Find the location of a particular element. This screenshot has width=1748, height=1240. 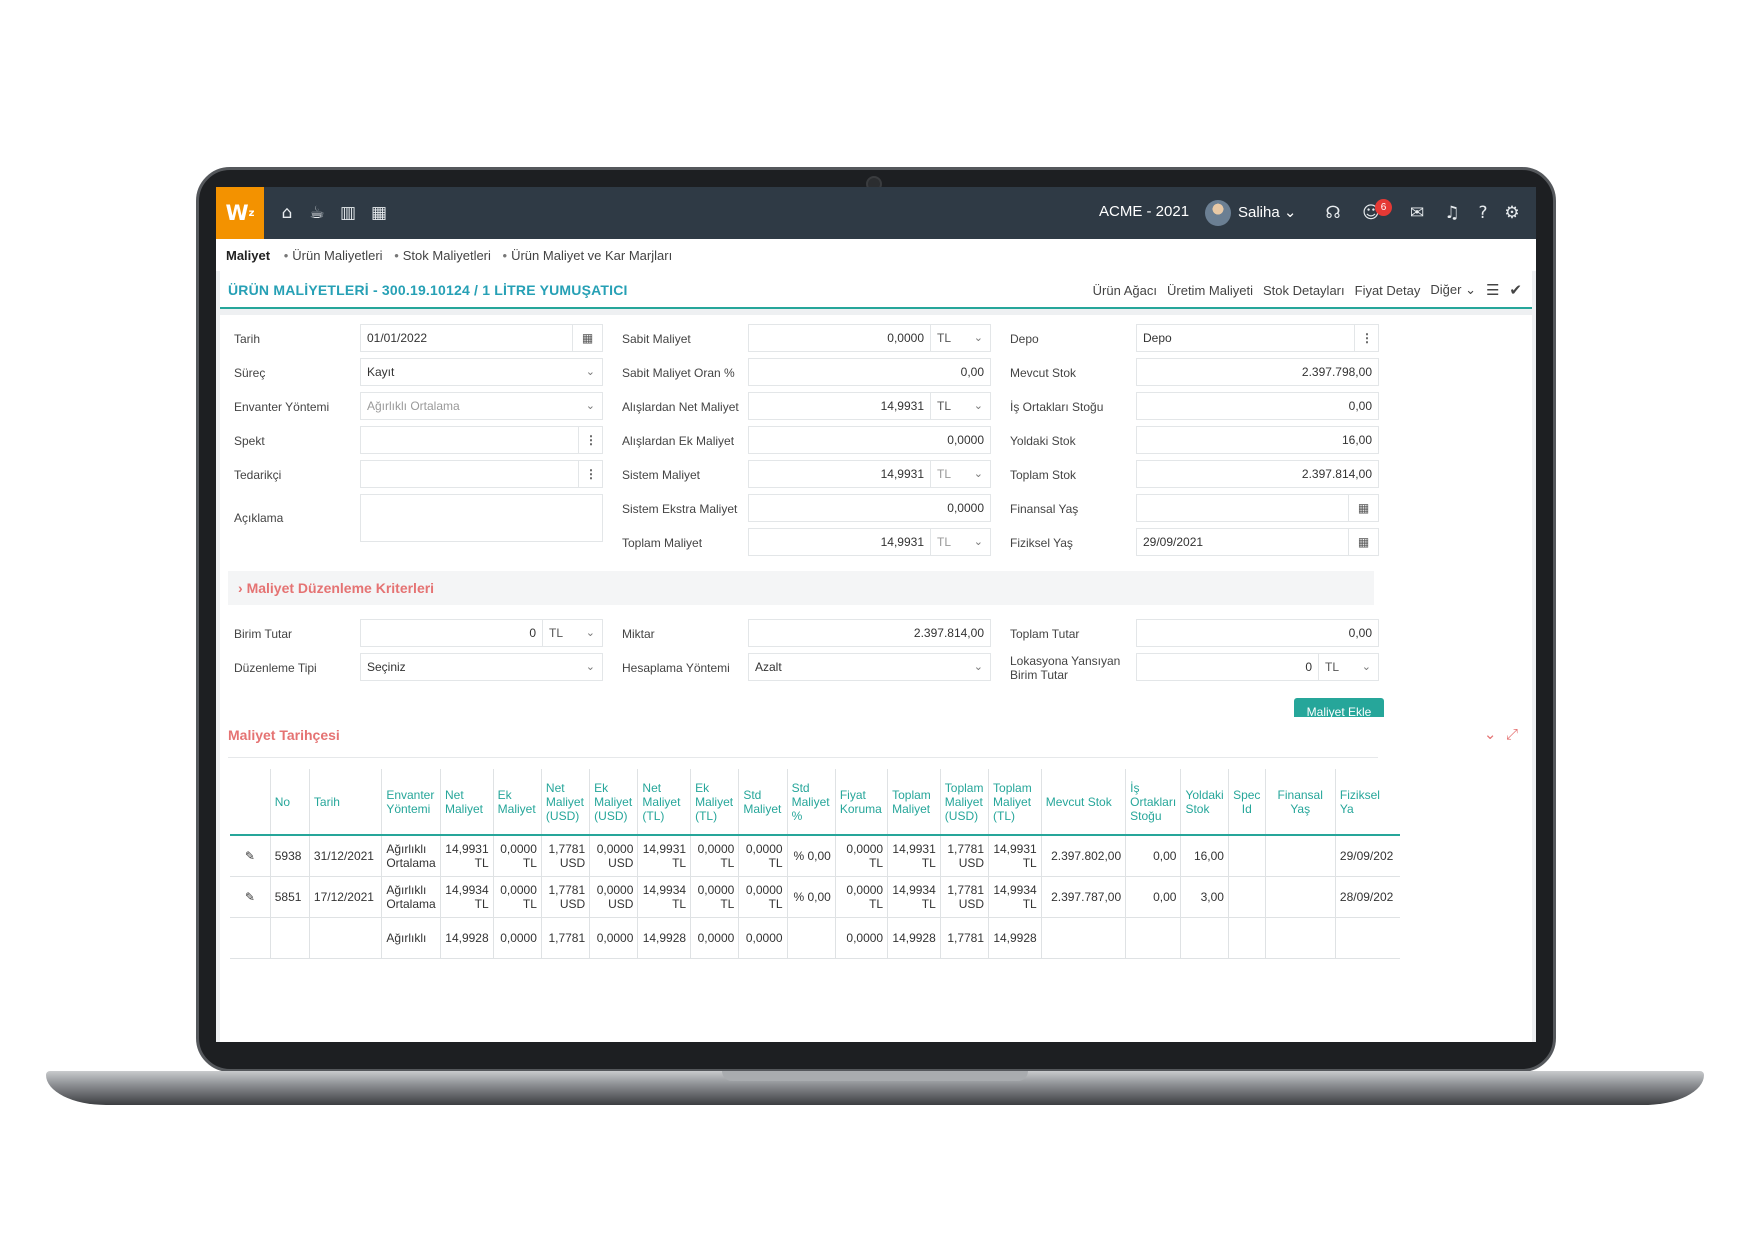

total-amount-input: 0,00 is located at coordinates (1257, 633).